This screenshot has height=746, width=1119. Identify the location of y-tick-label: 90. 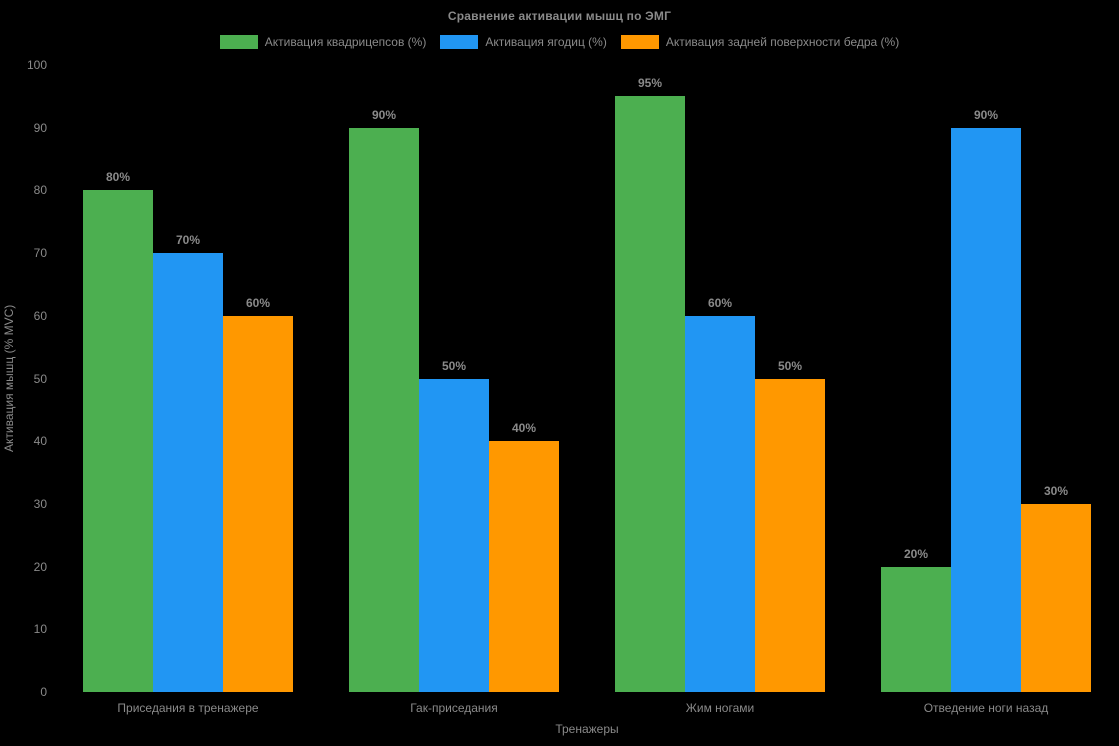
(40, 127).